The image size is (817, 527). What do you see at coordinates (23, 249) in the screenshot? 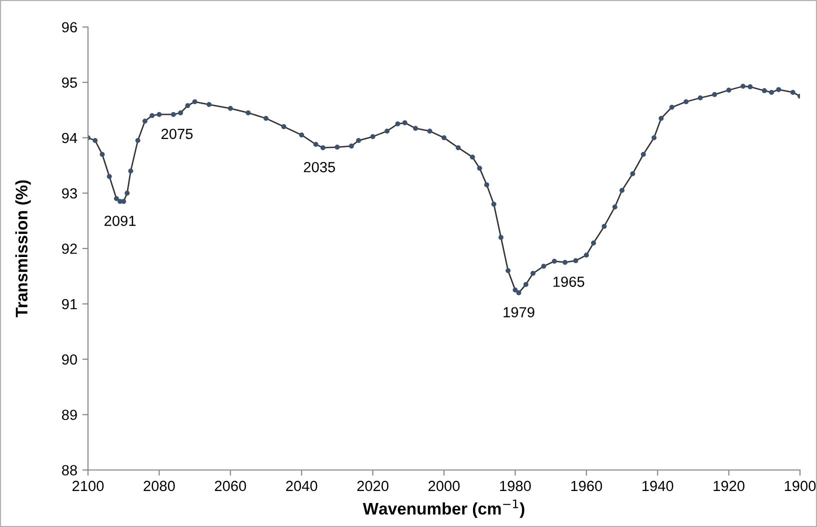
I see `y-axis-title: Transmission (%)` at bounding box center [23, 249].